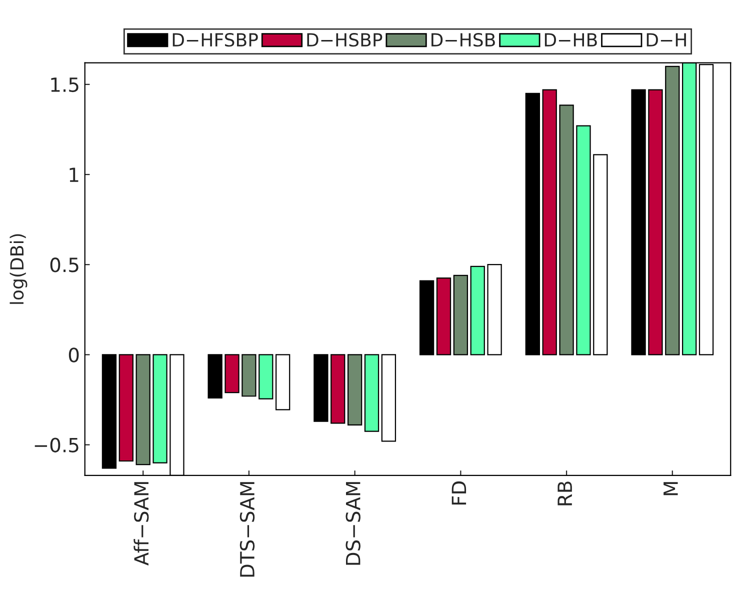 Image resolution: width=738 pixels, height=598 pixels. What do you see at coordinates (215, 39) in the screenshot?
I see `legend-label: D−HFSBP` at bounding box center [215, 39].